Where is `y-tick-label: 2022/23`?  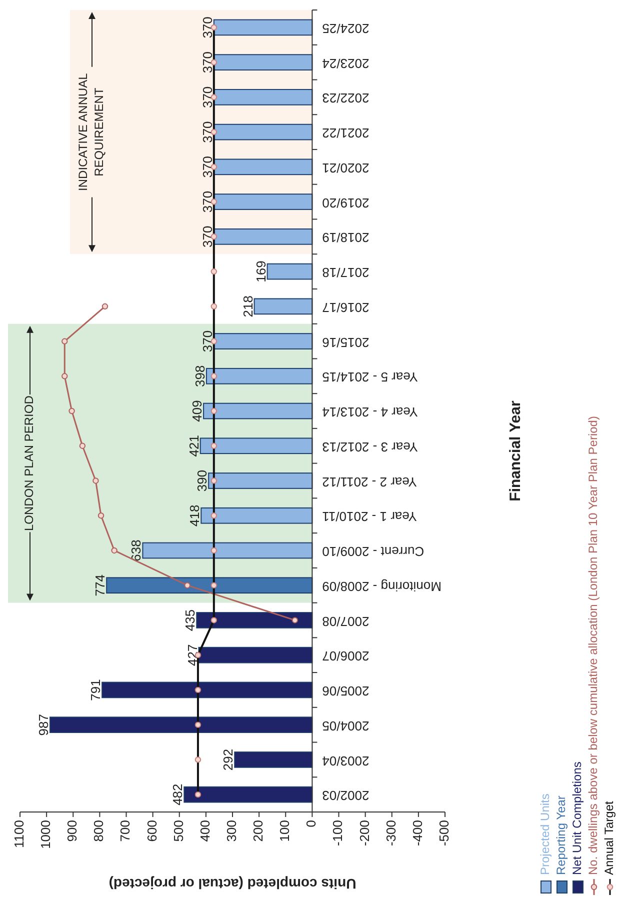 y-tick-label: 2022/23 is located at coordinates (346, 98).